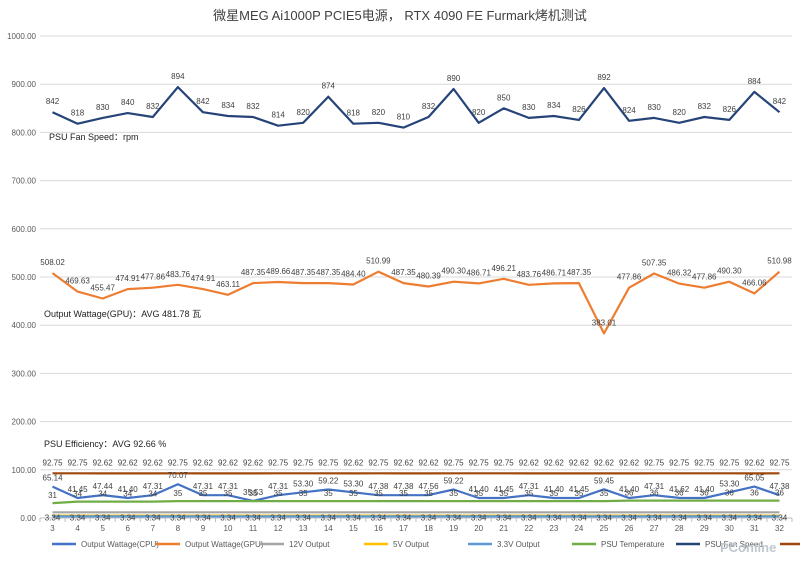 The width and height of the screenshot is (800, 565). Describe the element at coordinates (328, 528) in the screenshot. I see `x-tick-label: 14` at that location.